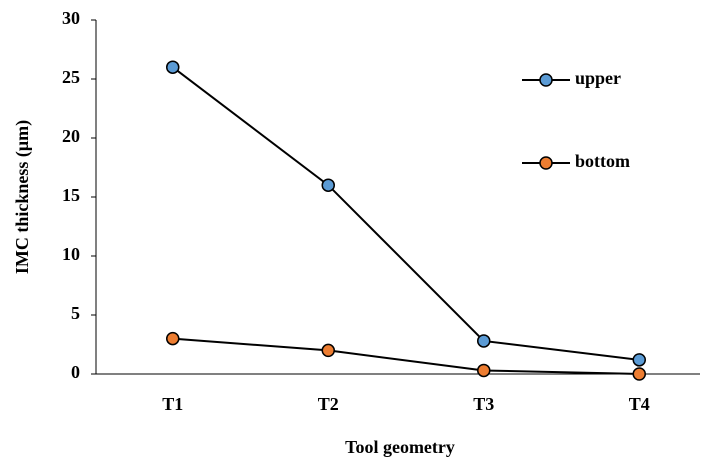 This screenshot has width=705, height=463. Describe the element at coordinates (75, 313) in the screenshot. I see `y-tick-label: 5` at that location.